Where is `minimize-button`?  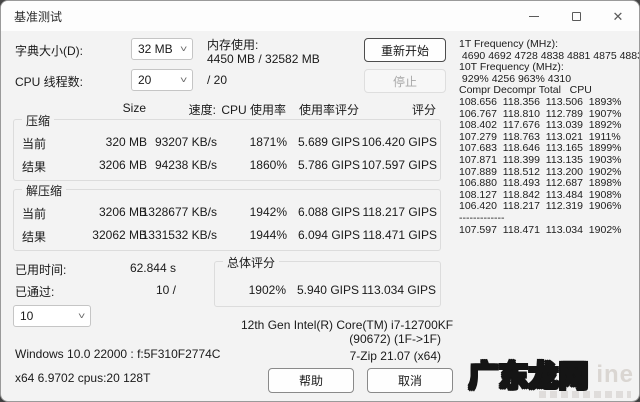
minimize-button is located at coordinates (534, 16).